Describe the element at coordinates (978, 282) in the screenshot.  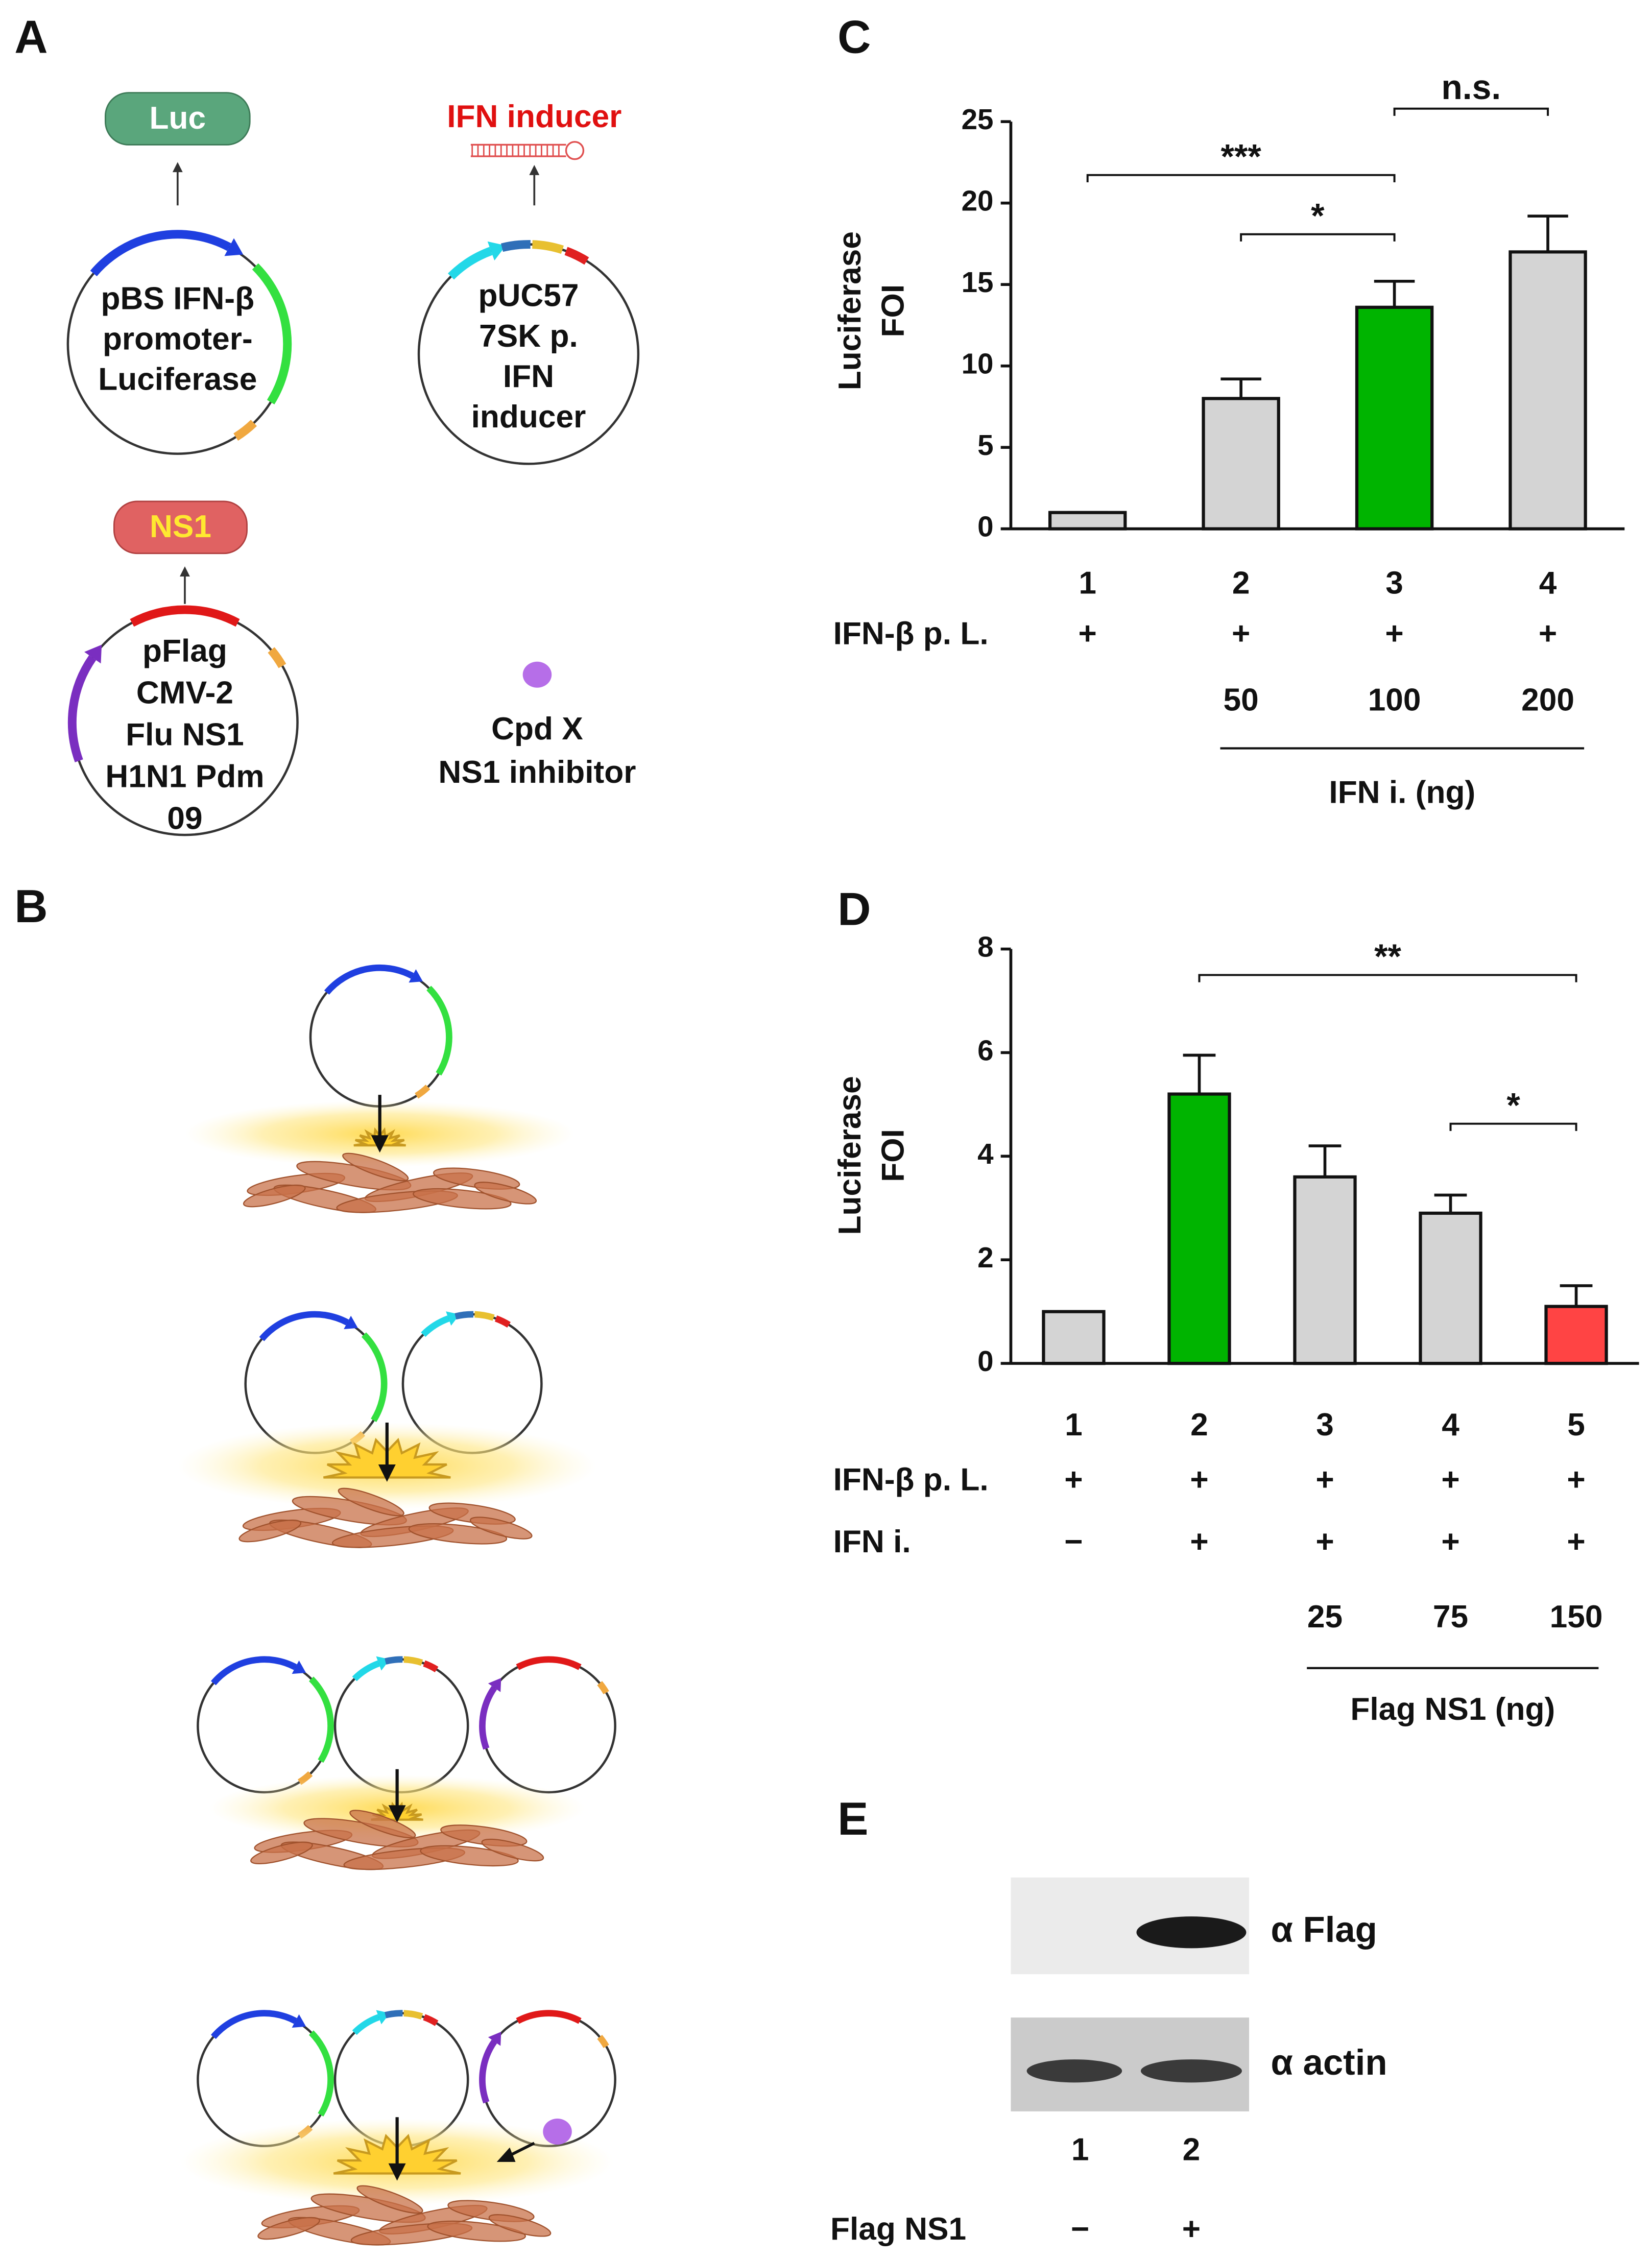
I see `y-tick-label: 15` at that location.